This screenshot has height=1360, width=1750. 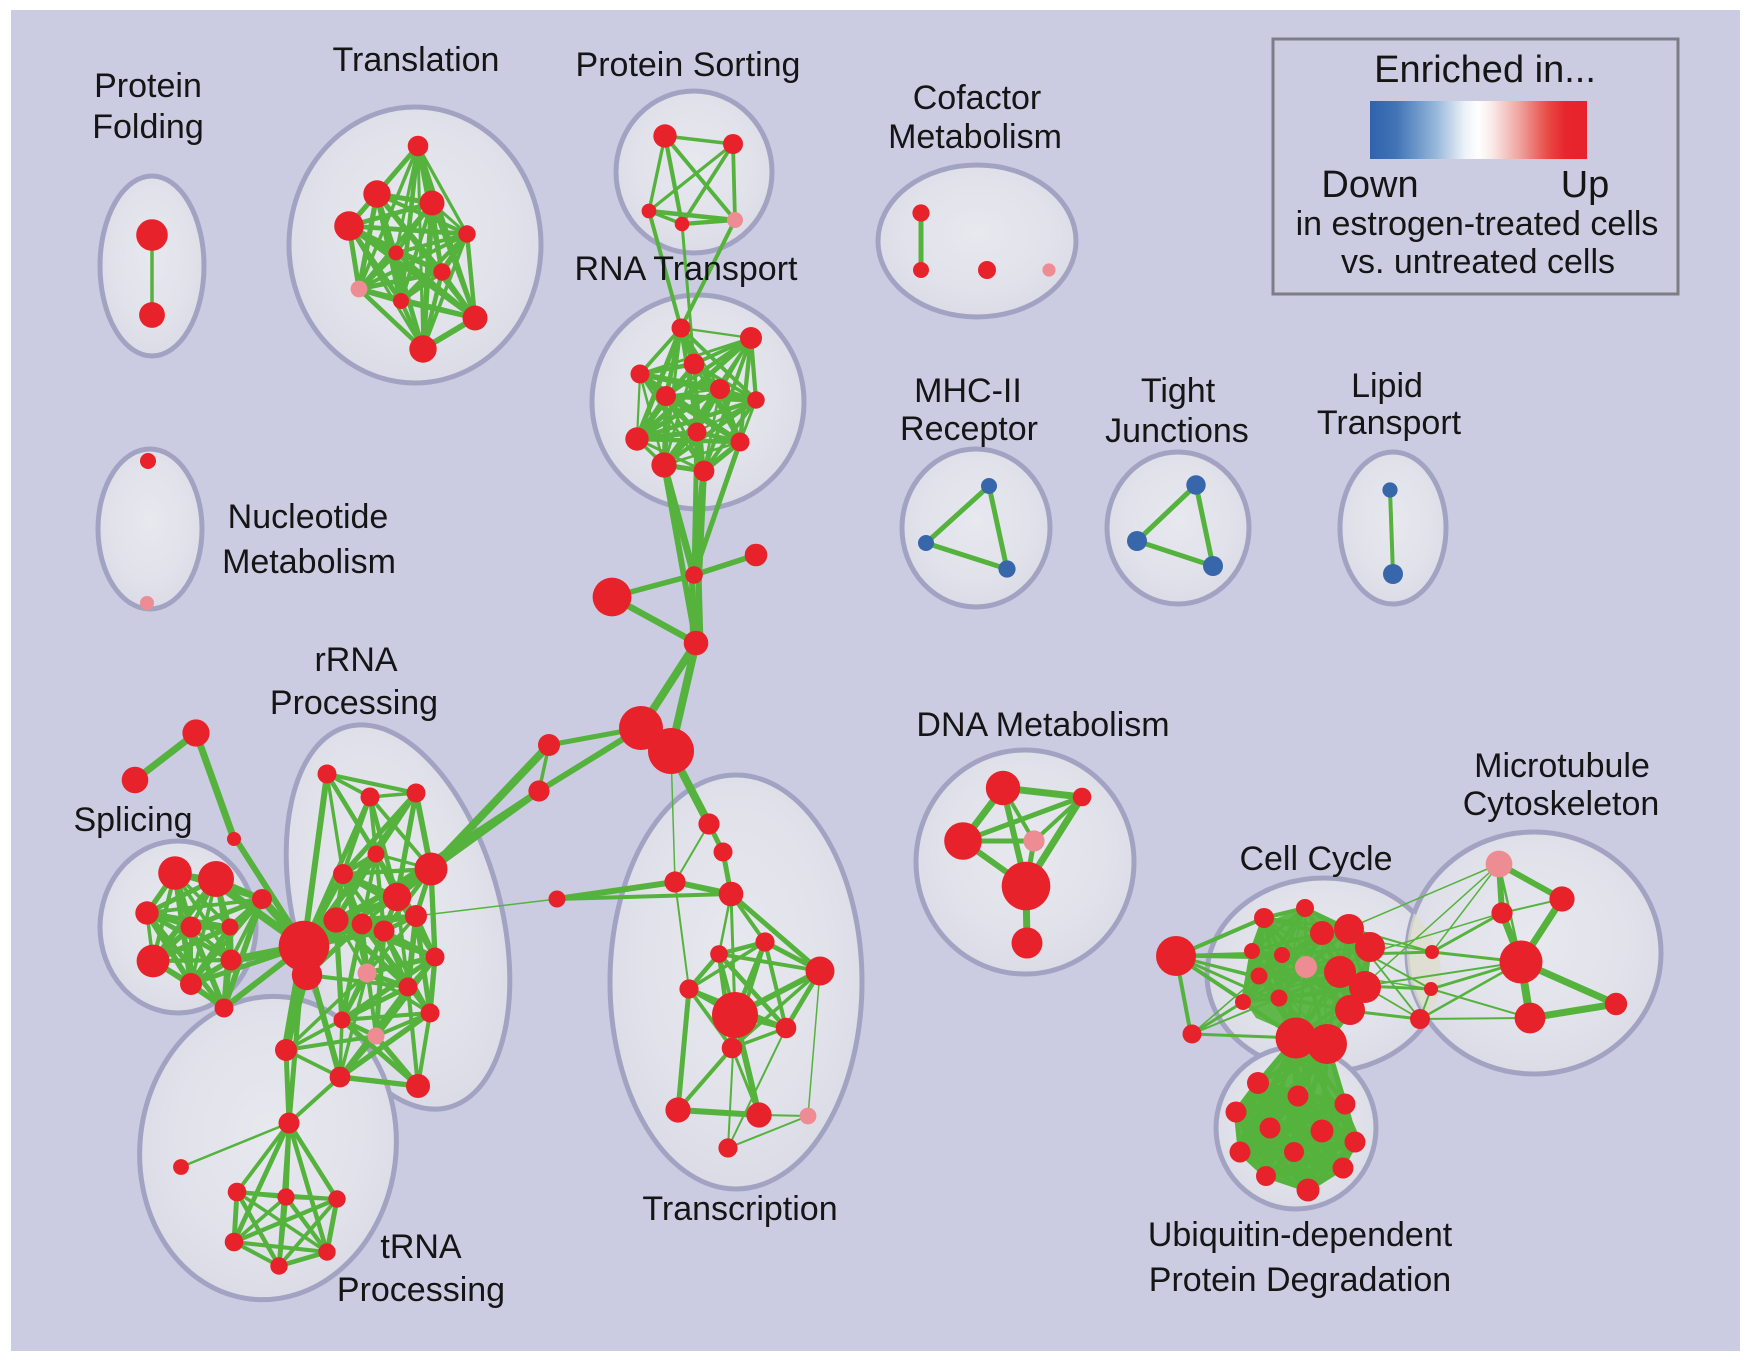 What do you see at coordinates (1389, 423) in the screenshot?
I see `svg-text: Transport` at bounding box center [1389, 423].